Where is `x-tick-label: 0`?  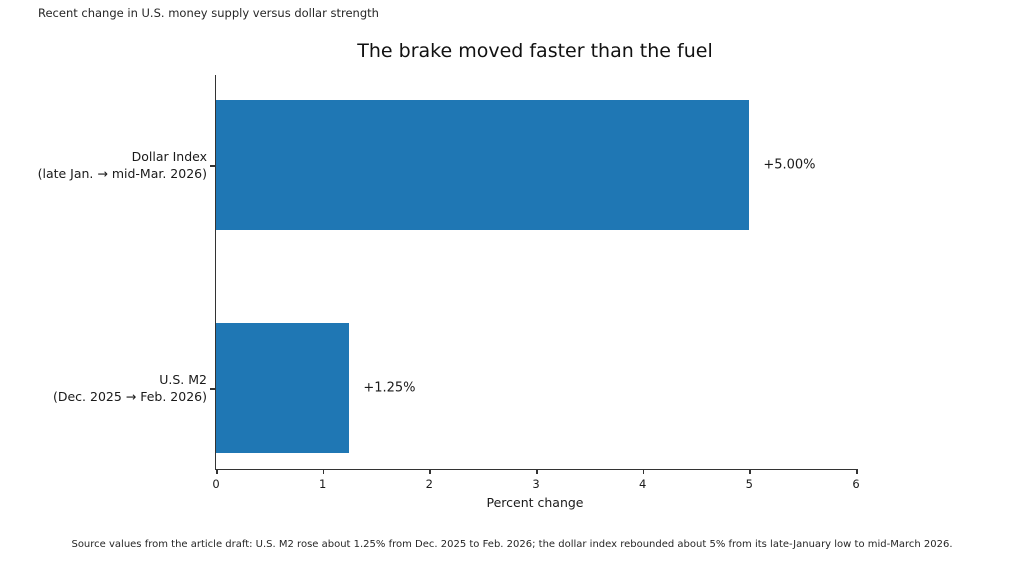
x-tick-label: 0 is located at coordinates (216, 484).